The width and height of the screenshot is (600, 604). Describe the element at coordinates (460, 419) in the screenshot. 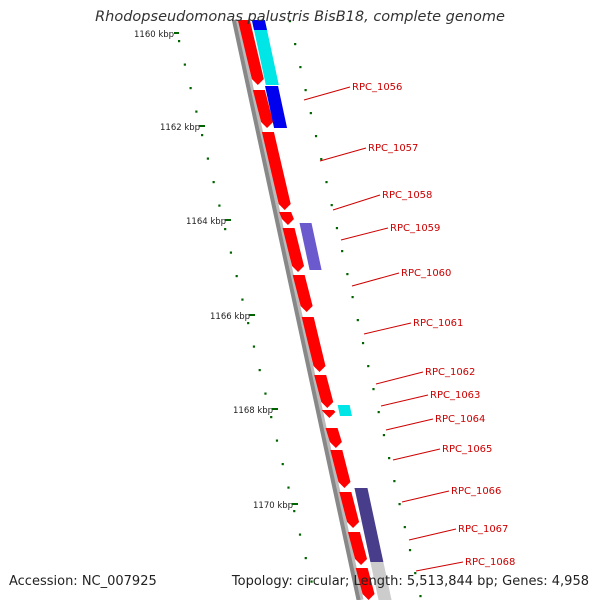

I see `gene-label: RPC_1064` at that location.